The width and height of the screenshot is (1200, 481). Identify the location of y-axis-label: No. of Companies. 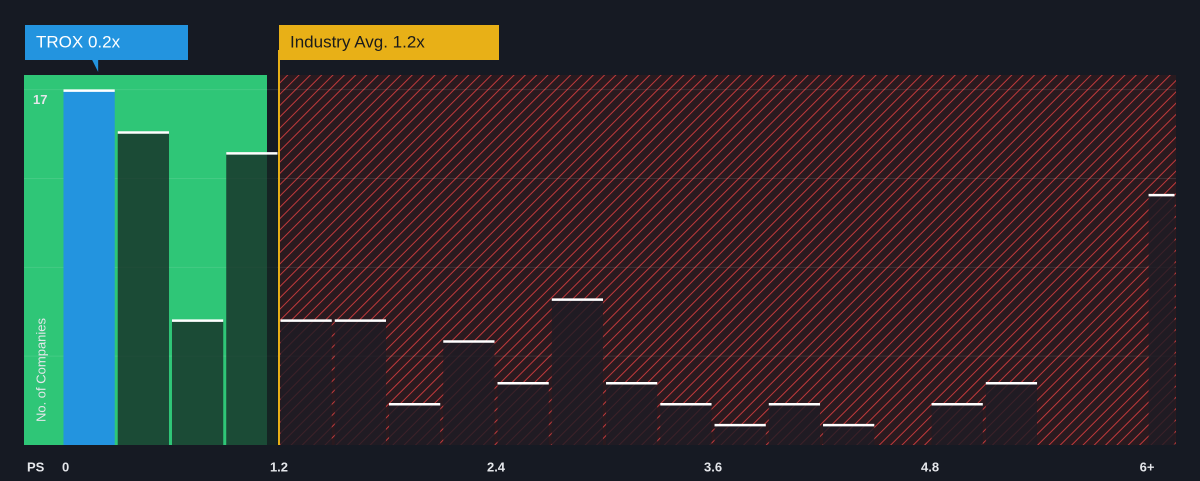
(40, 369).